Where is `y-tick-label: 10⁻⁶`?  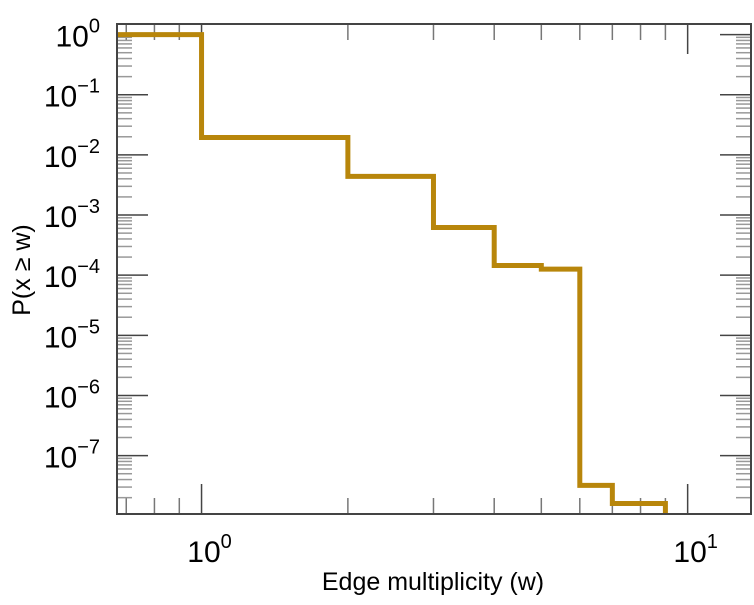
y-tick-label: 10⁻⁶ is located at coordinates (72, 395).